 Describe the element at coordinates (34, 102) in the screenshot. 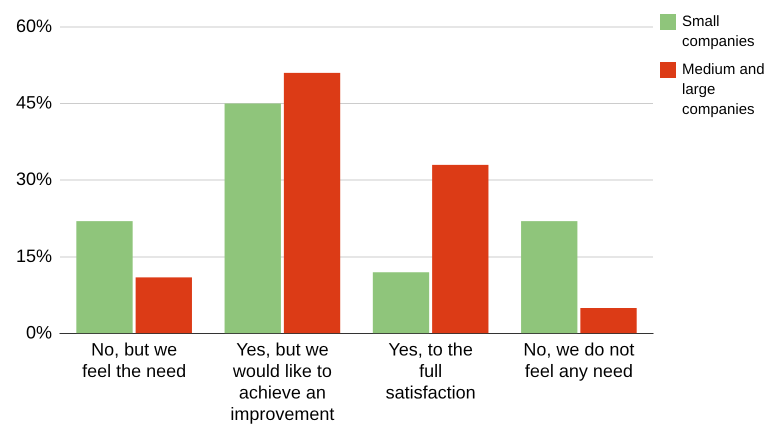

I see `y-tick-label: 45%` at that location.